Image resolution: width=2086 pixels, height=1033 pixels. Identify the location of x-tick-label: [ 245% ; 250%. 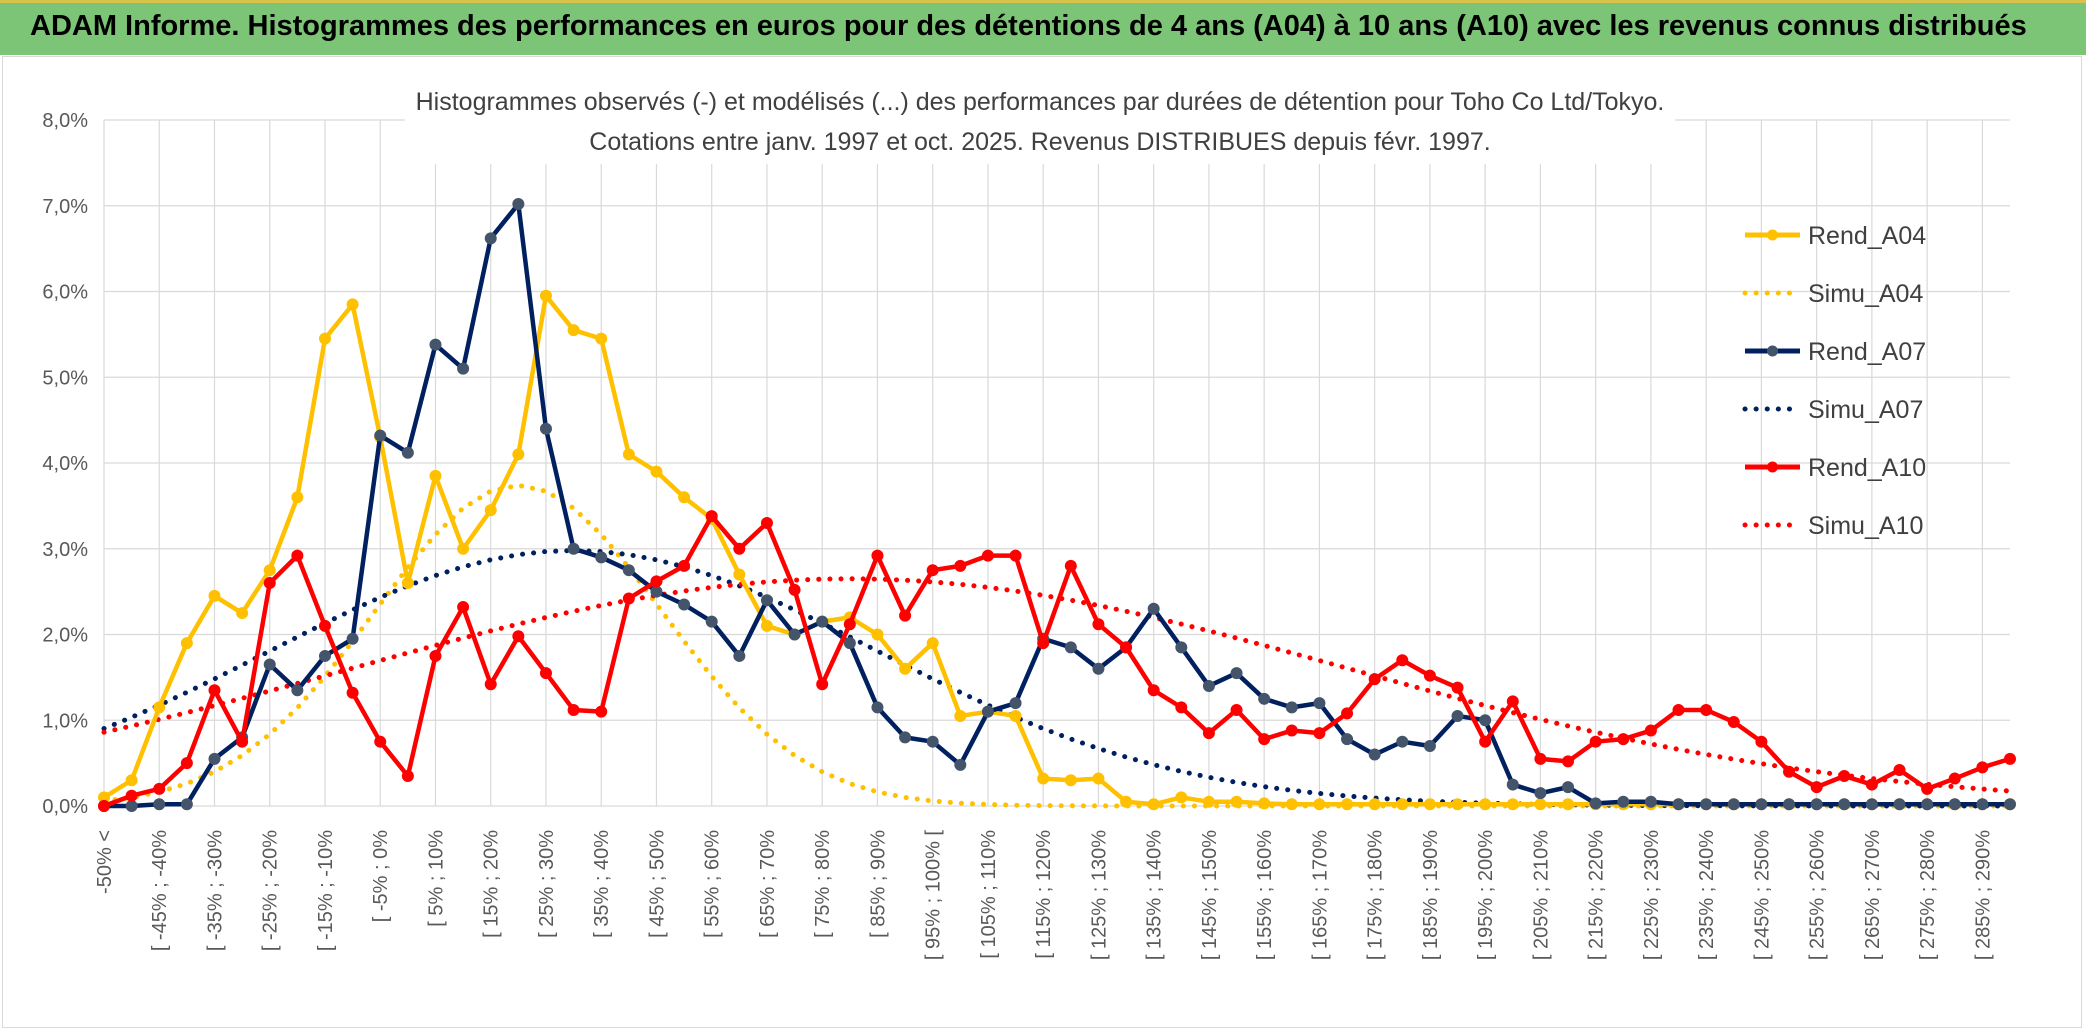
(1762, 895).